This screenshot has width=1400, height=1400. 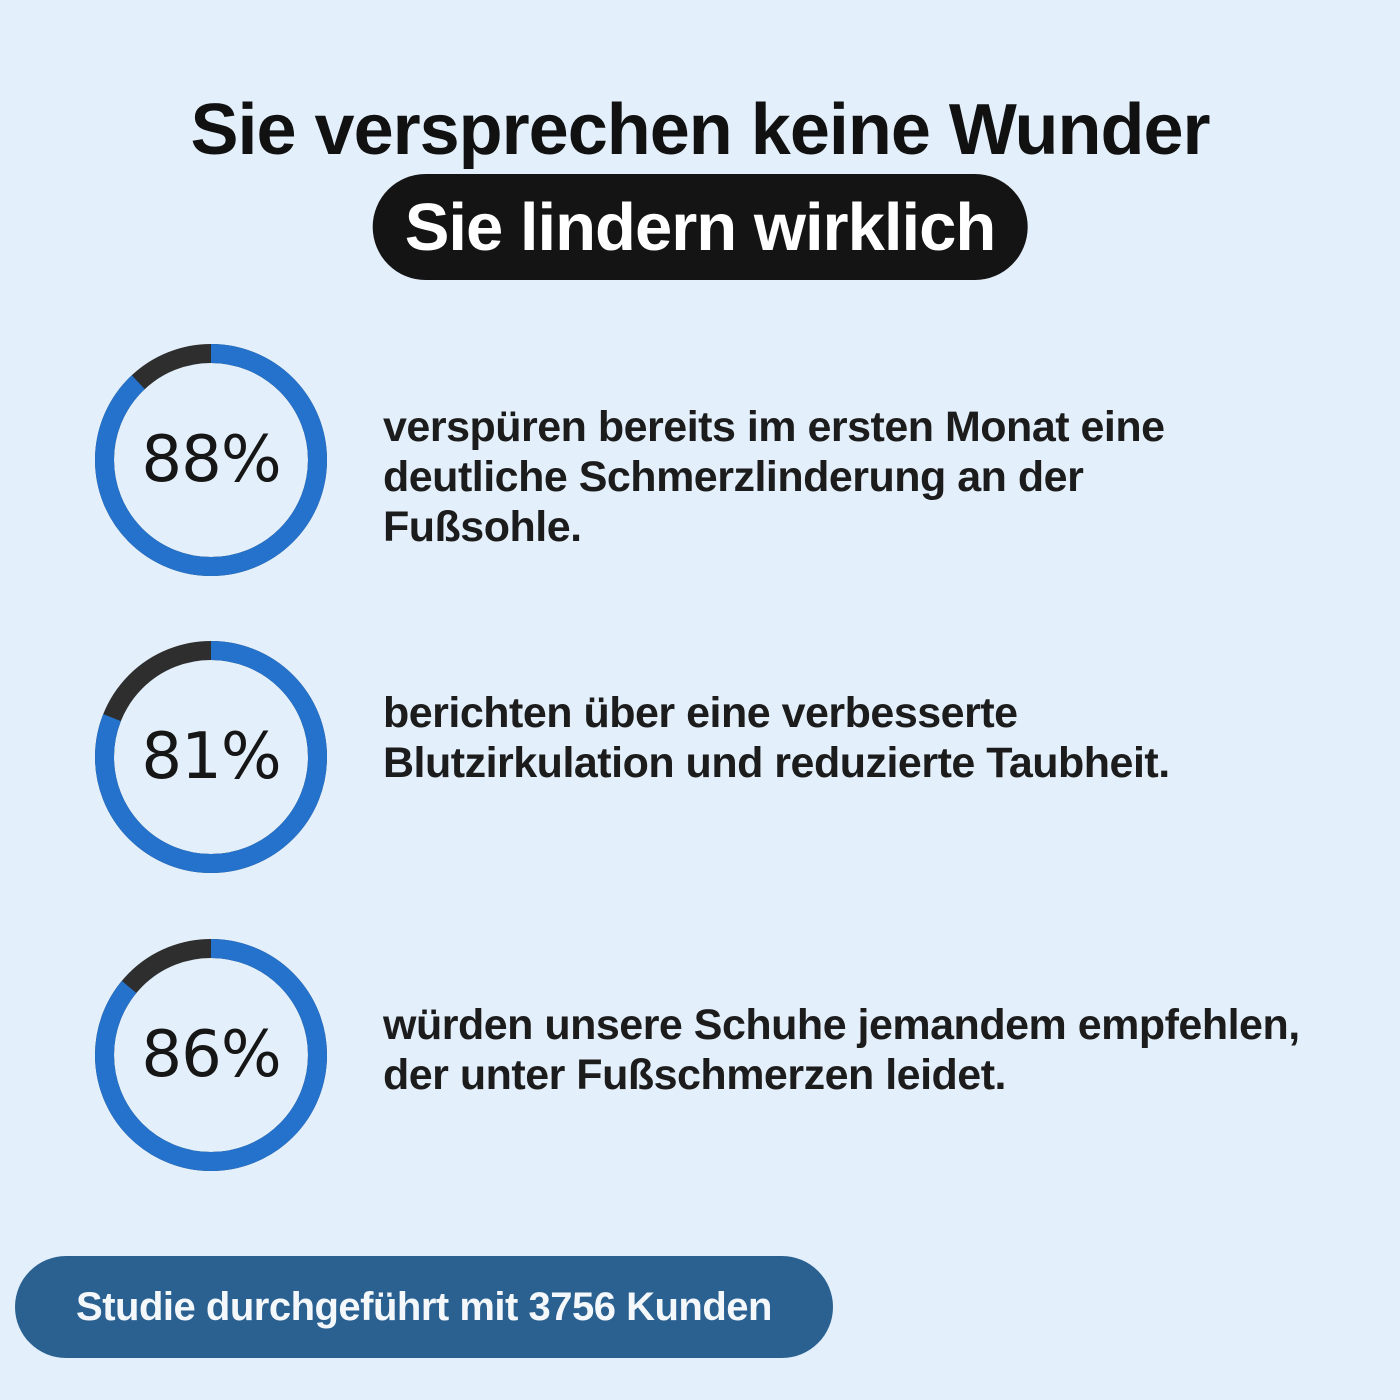 I want to click on donut-chart-1: 88%, so click(x=211, y=460).